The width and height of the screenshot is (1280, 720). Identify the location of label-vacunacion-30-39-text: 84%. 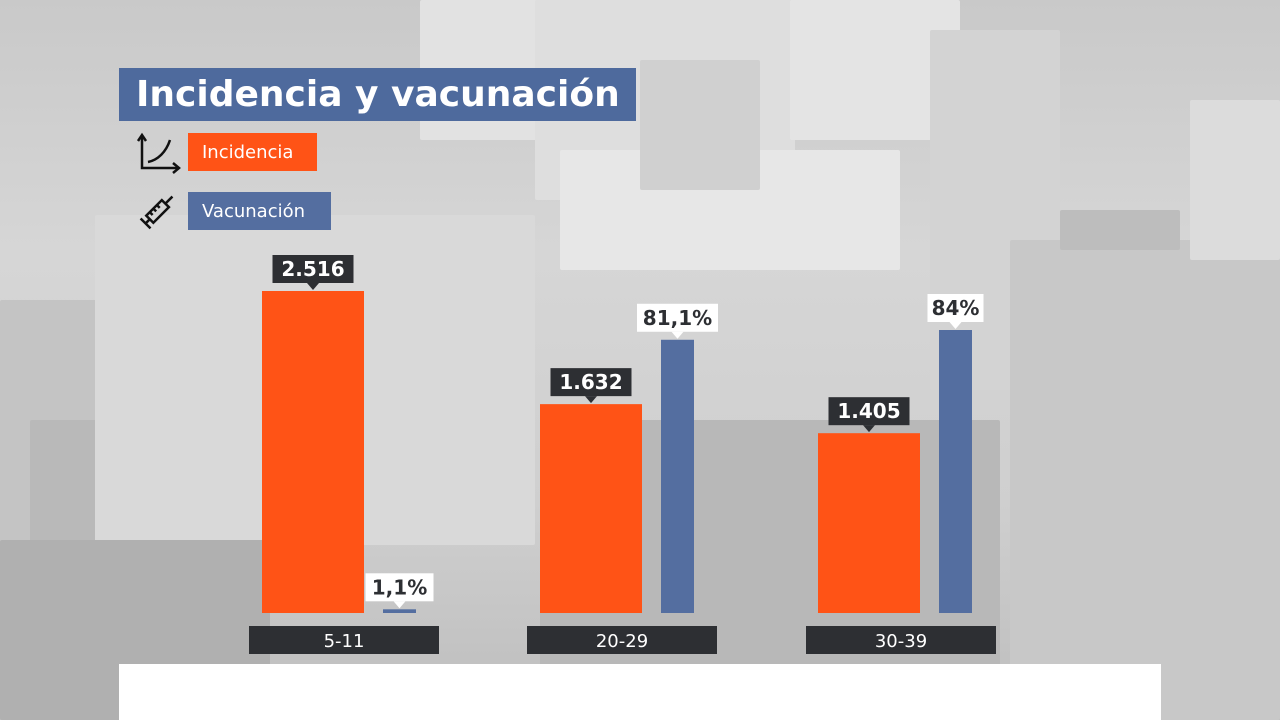
(956, 308).